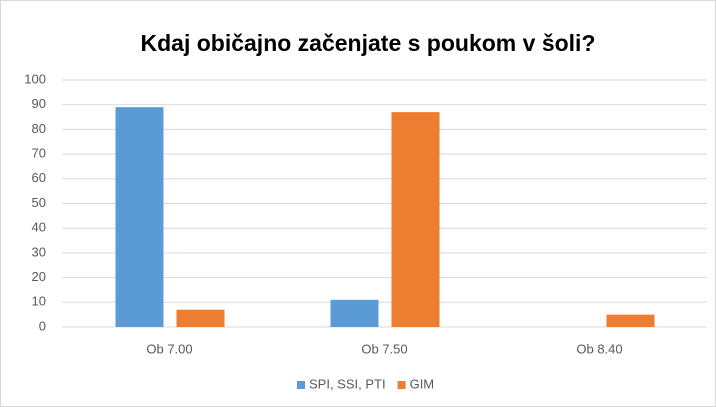 Image resolution: width=716 pixels, height=407 pixels. What do you see at coordinates (42, 325) in the screenshot?
I see `y-tick-label: 0` at bounding box center [42, 325].